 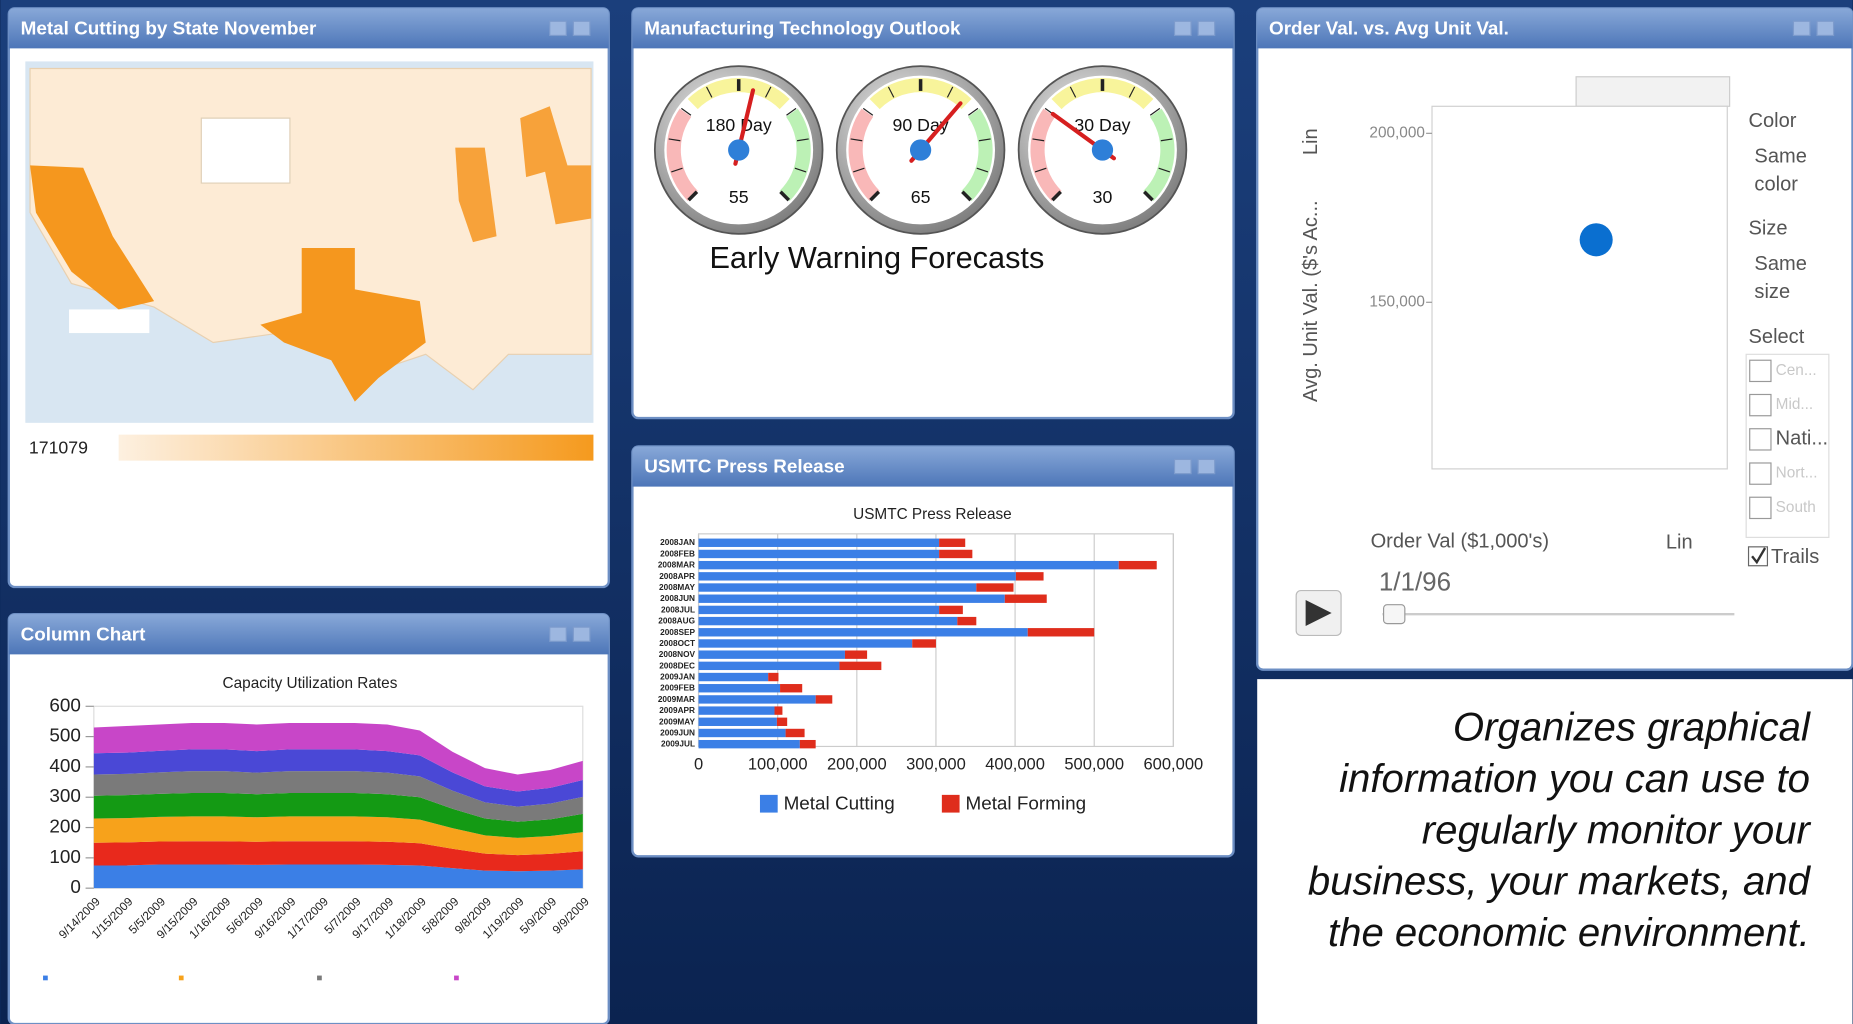 What do you see at coordinates (1574, 778) in the screenshot?
I see `tagline: information you can use to` at bounding box center [1574, 778].